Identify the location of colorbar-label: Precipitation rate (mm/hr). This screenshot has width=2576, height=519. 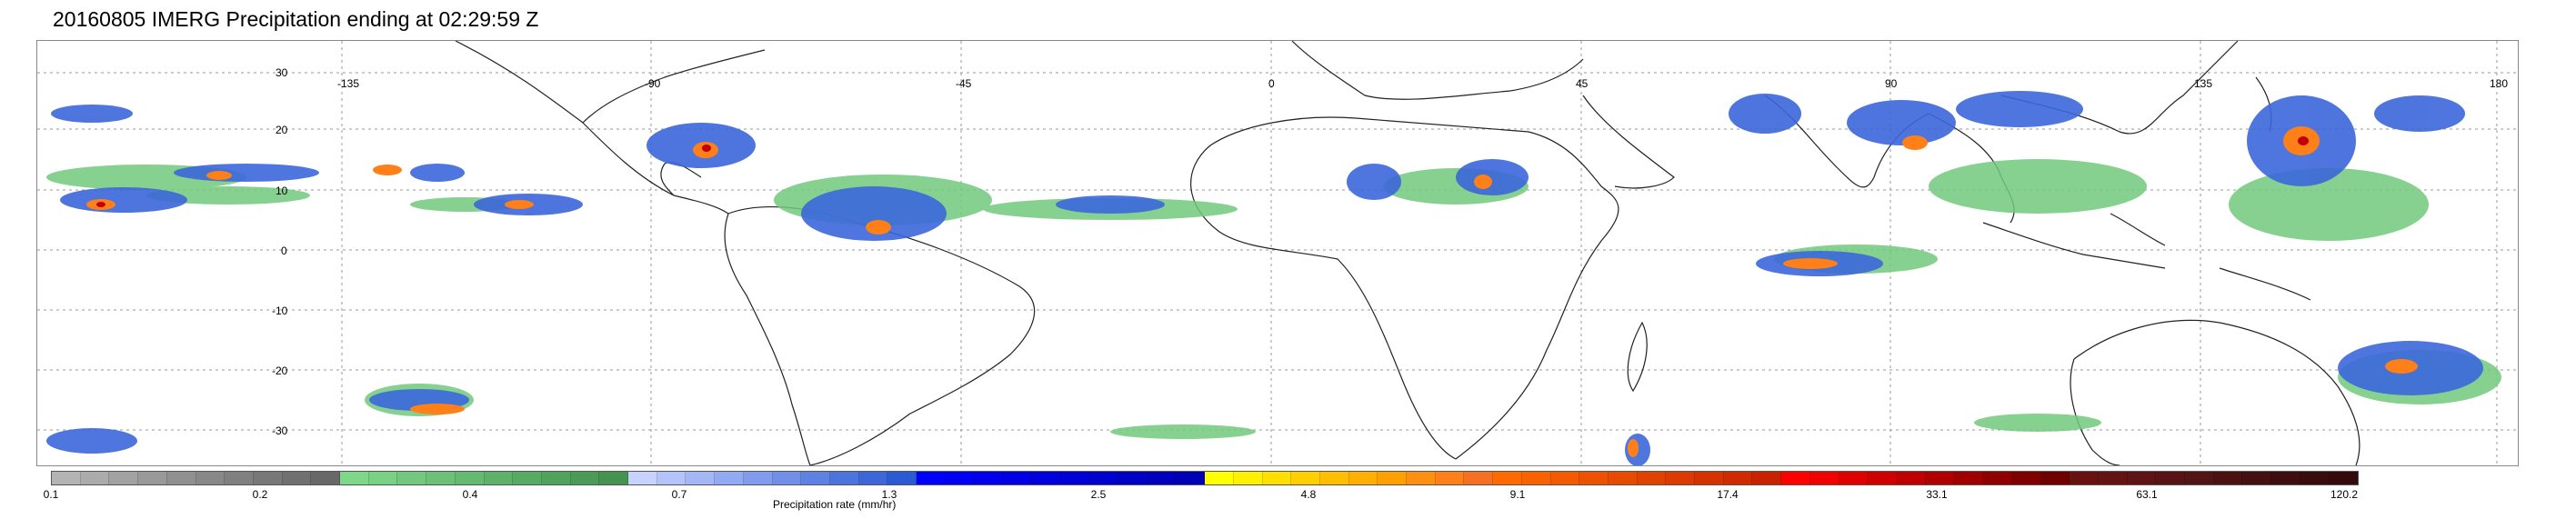
(835, 504).